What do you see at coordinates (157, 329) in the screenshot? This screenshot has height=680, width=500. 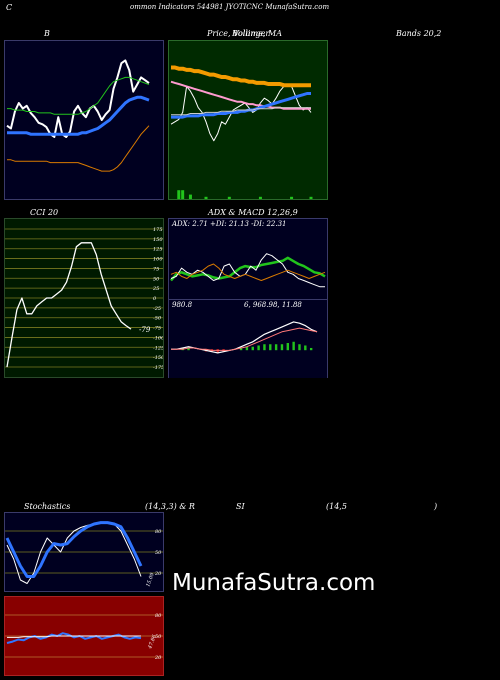 I see `cci-tick-label: -75` at bounding box center [157, 329].